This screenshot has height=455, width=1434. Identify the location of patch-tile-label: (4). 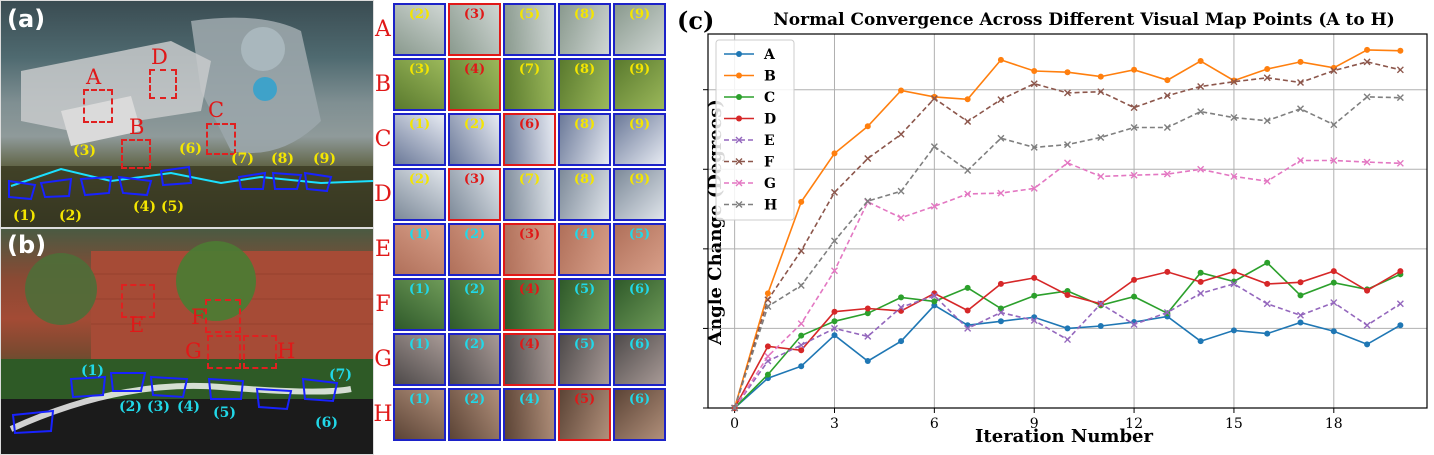
(529, 399).